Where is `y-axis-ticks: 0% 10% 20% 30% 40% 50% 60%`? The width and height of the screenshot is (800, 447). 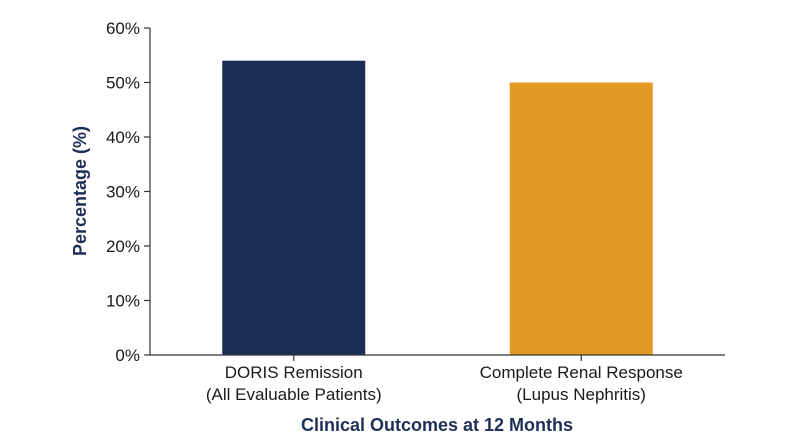
y-axis-ticks: 0% 10% 20% 30% 40% 50% 60% is located at coordinates (128, 192).